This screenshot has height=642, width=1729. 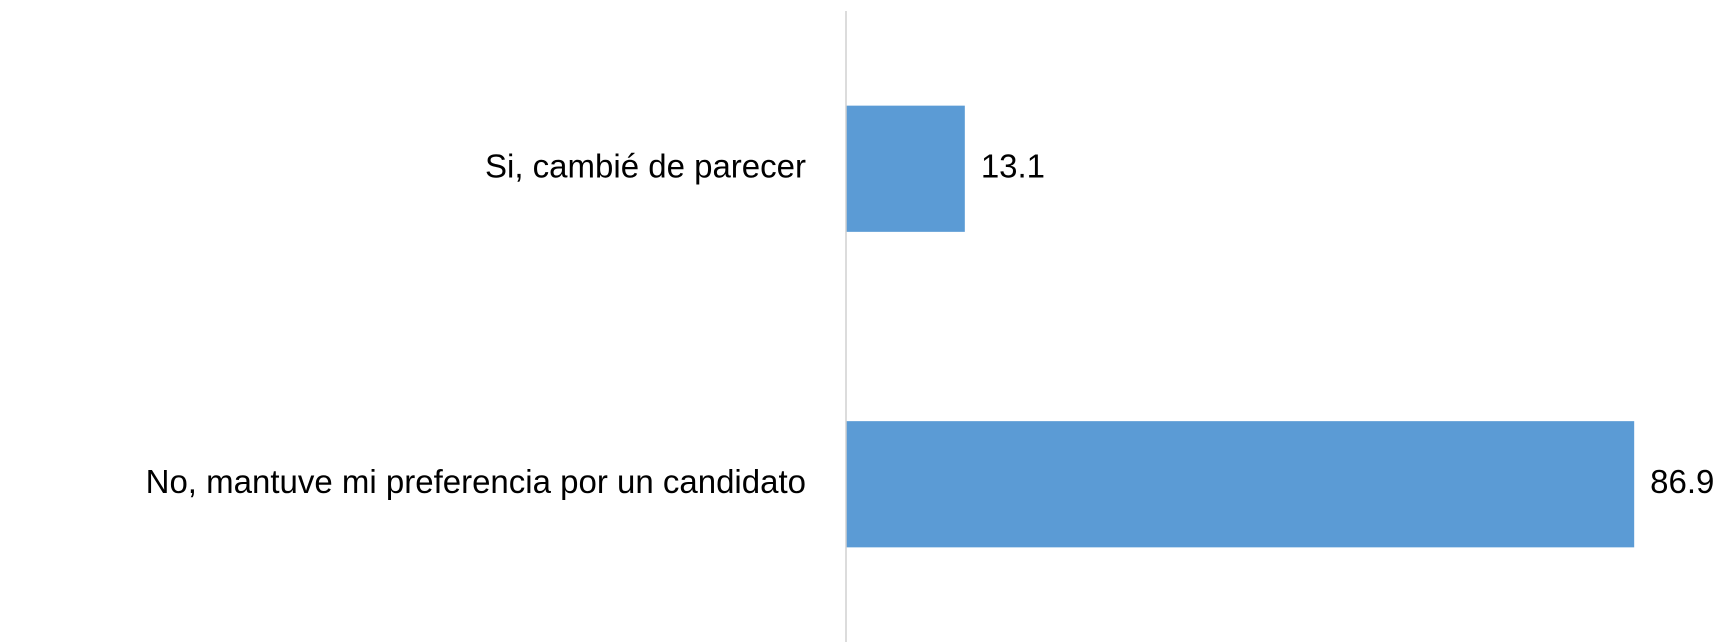 What do you see at coordinates (645, 165) in the screenshot?
I see `y-tick-label: Si, cambié de parecer` at bounding box center [645, 165].